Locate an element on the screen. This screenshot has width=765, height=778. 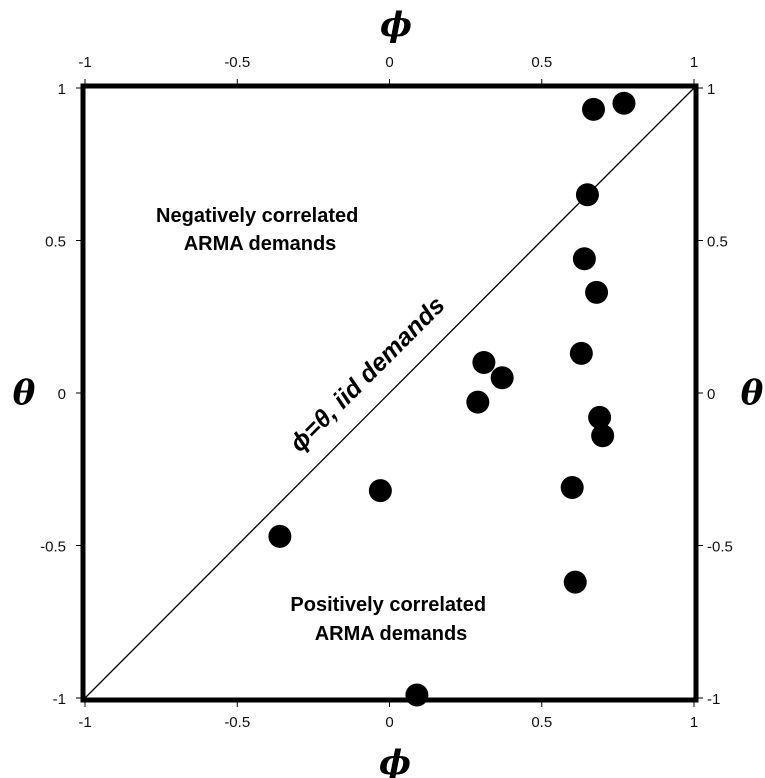
y-tick-label-right: -0.5 is located at coordinates (720, 547).